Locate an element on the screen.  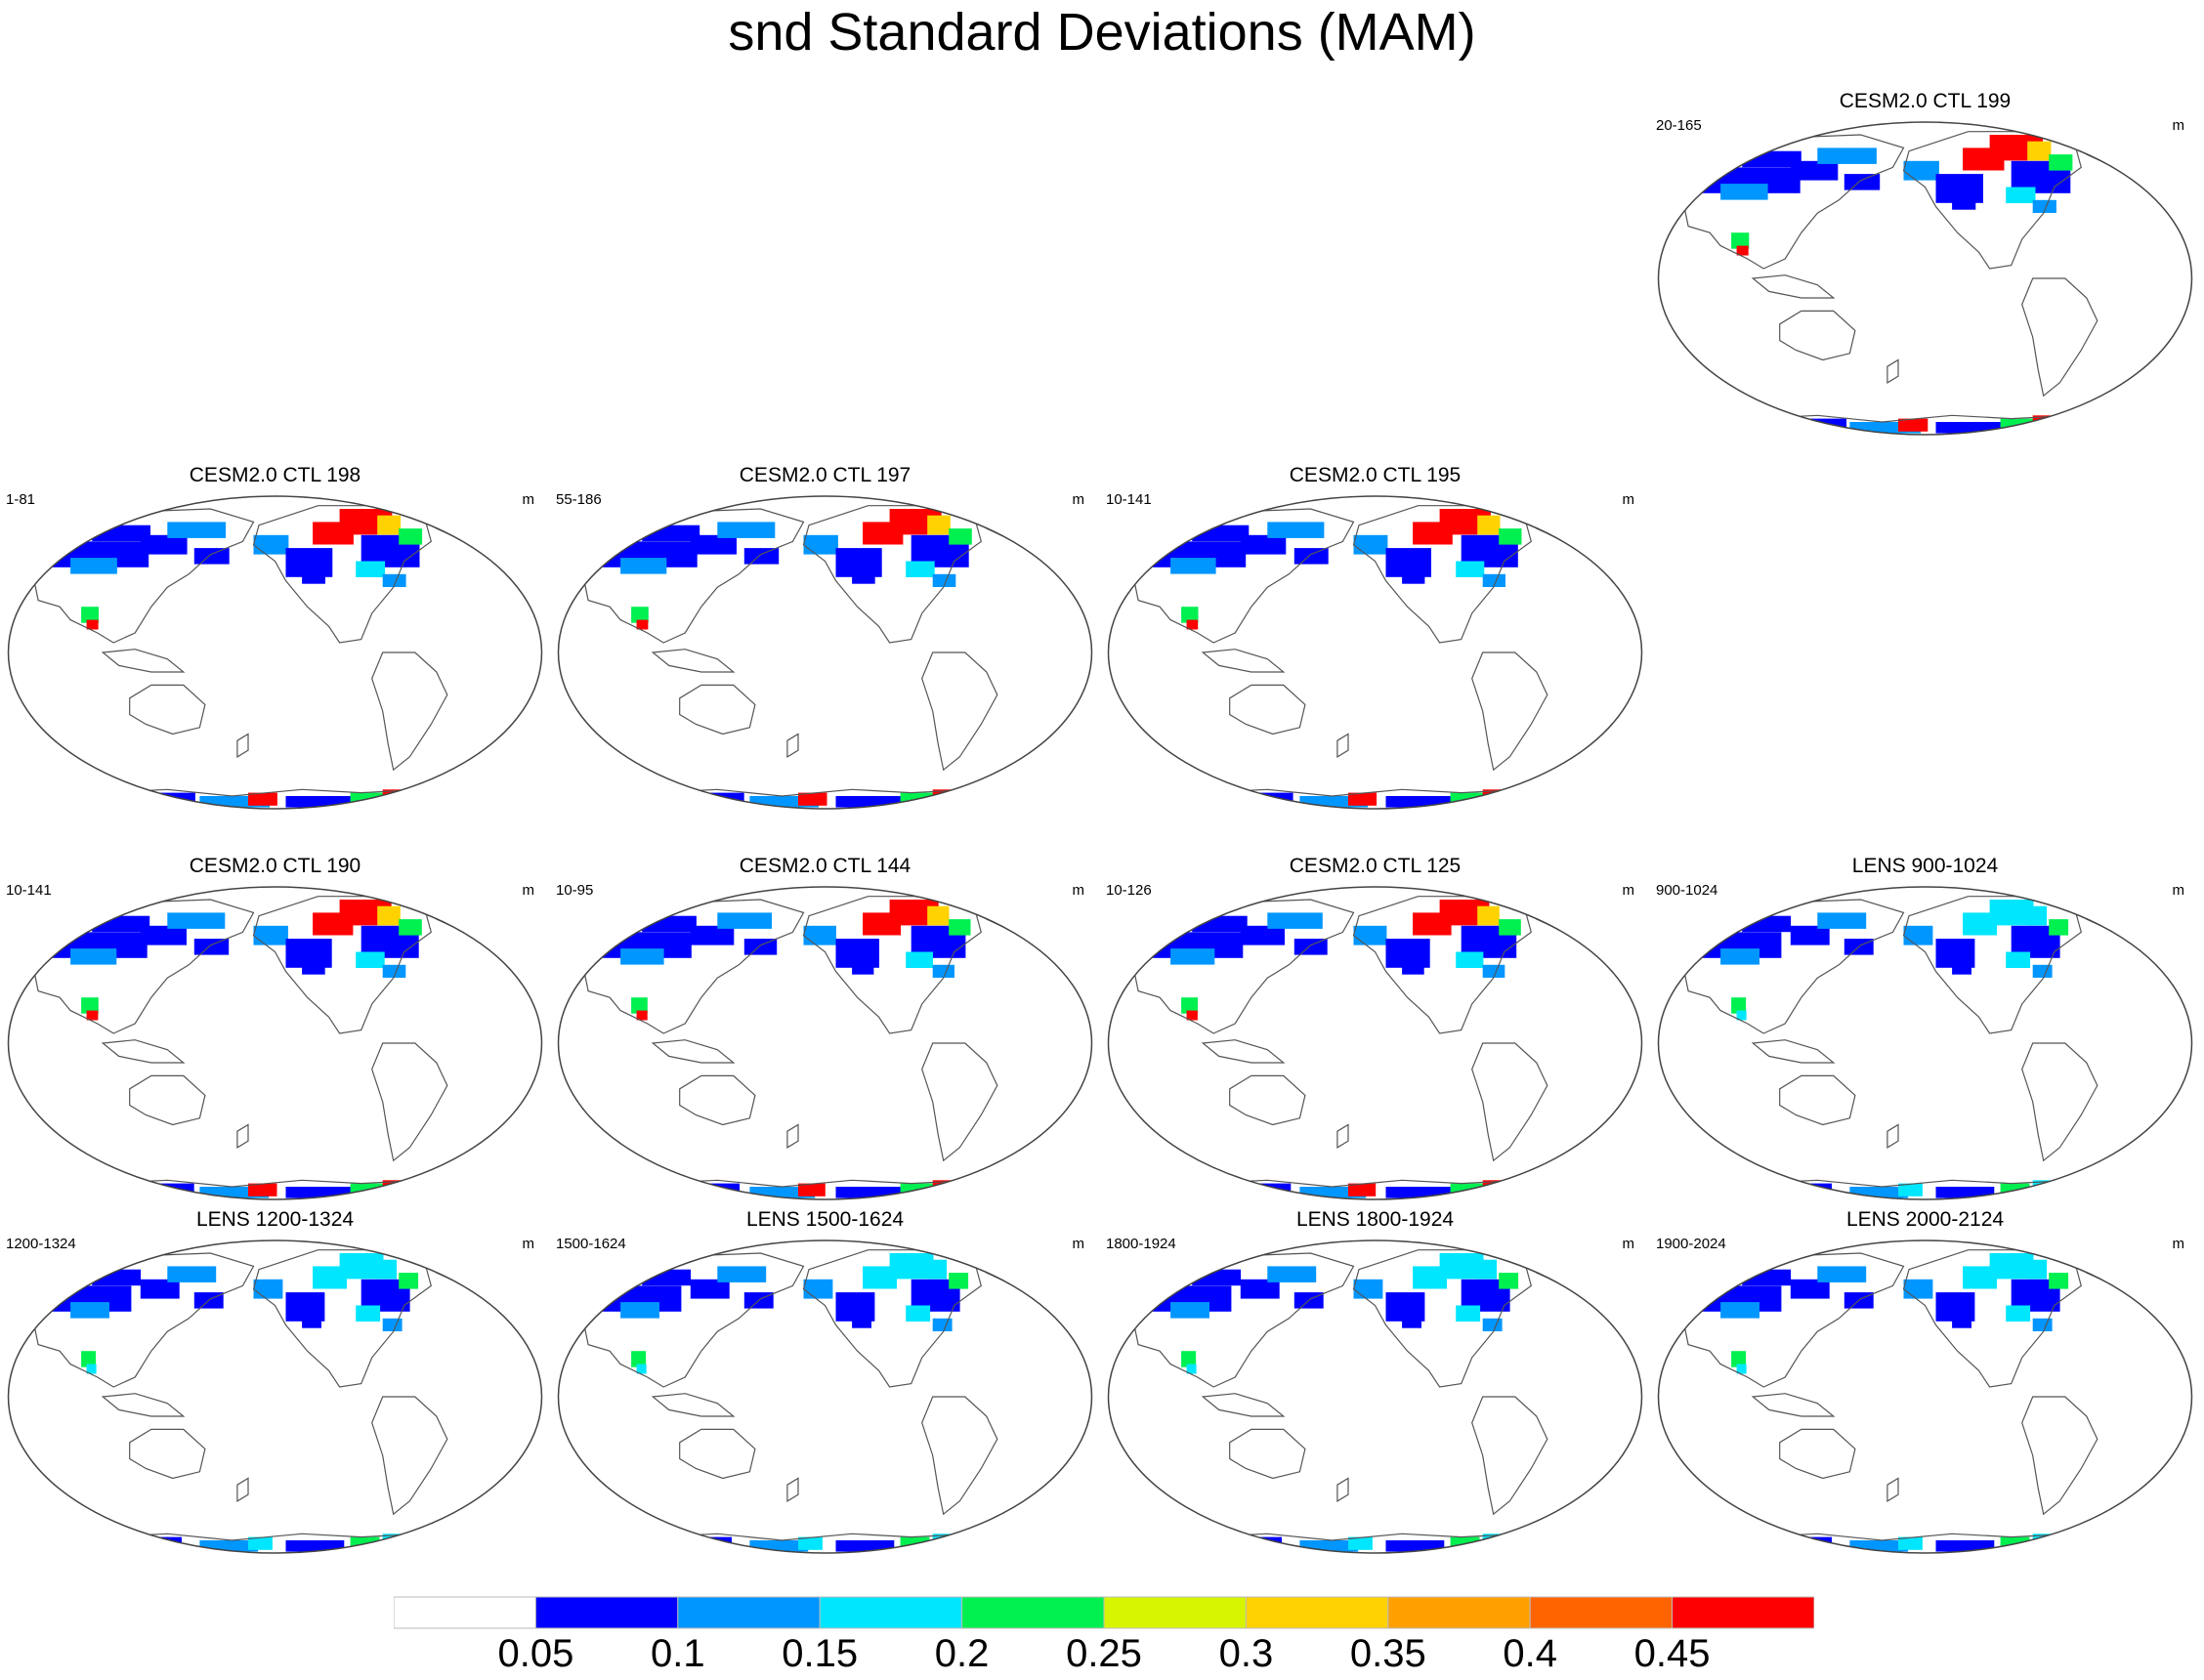
panel-title: CESM2.0 CTL 198 is located at coordinates (275, 475).